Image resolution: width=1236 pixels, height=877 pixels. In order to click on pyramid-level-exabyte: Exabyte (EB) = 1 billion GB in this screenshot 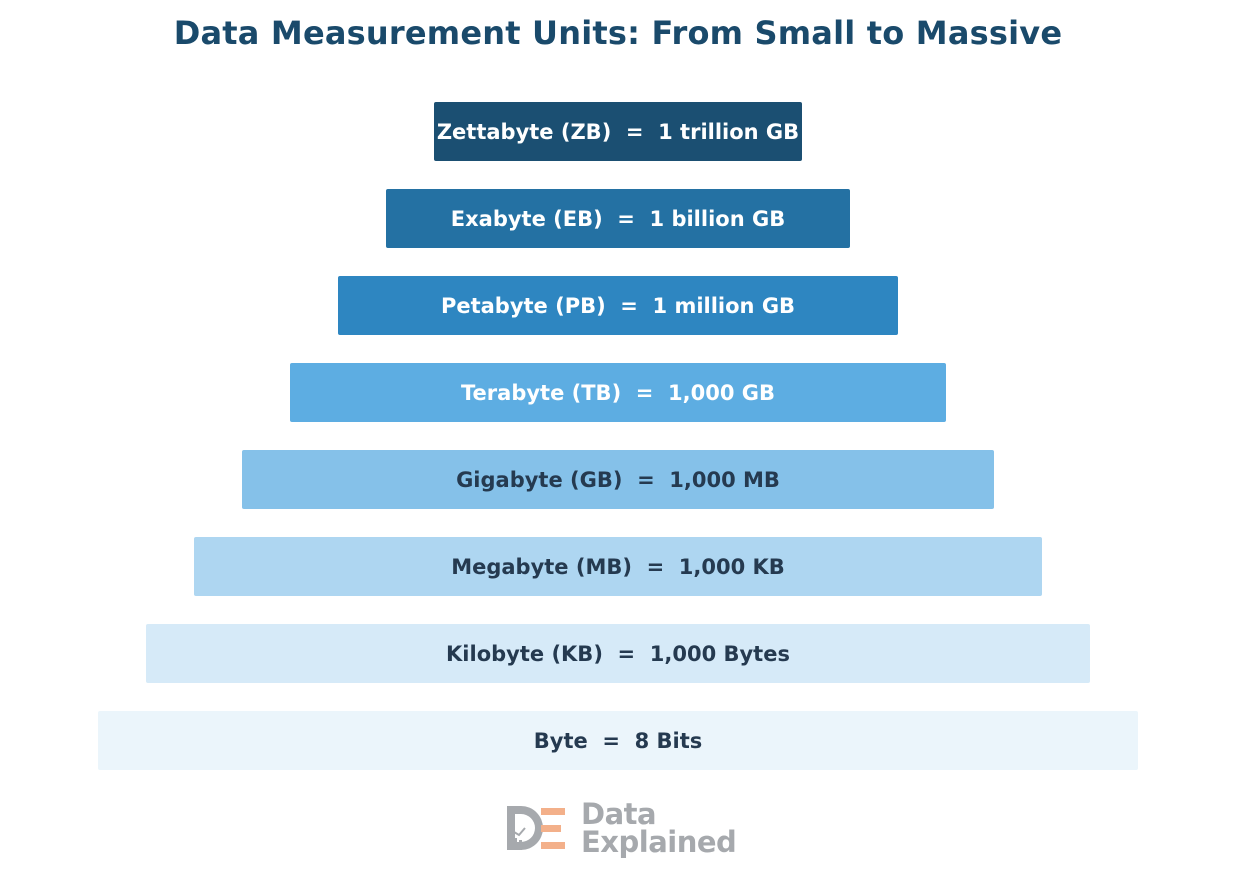, I will do `click(618, 218)`.